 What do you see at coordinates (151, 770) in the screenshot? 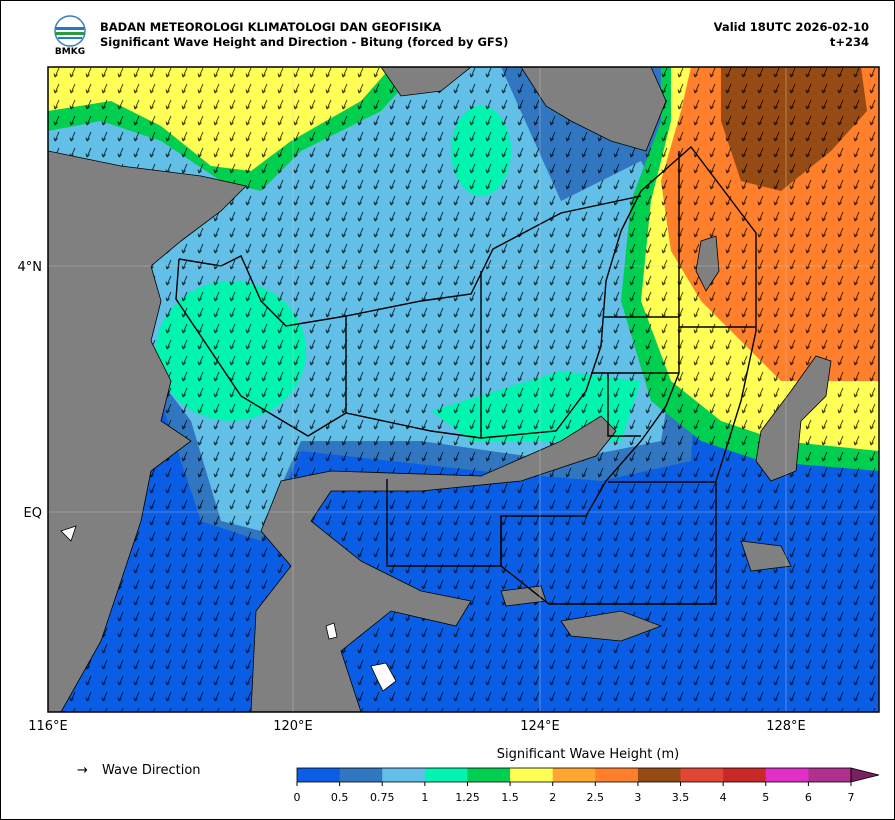
I see `legend-label: Wave Direction` at bounding box center [151, 770].